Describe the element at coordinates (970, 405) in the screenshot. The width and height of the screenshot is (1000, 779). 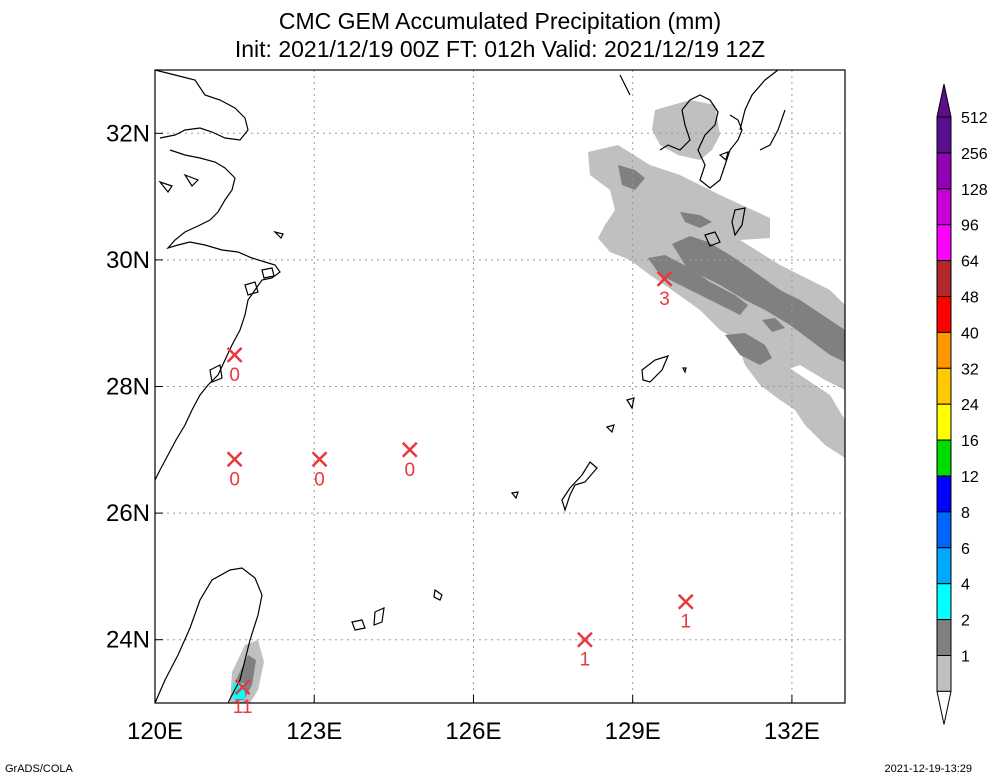
I see `colorbar-label: 24` at that location.